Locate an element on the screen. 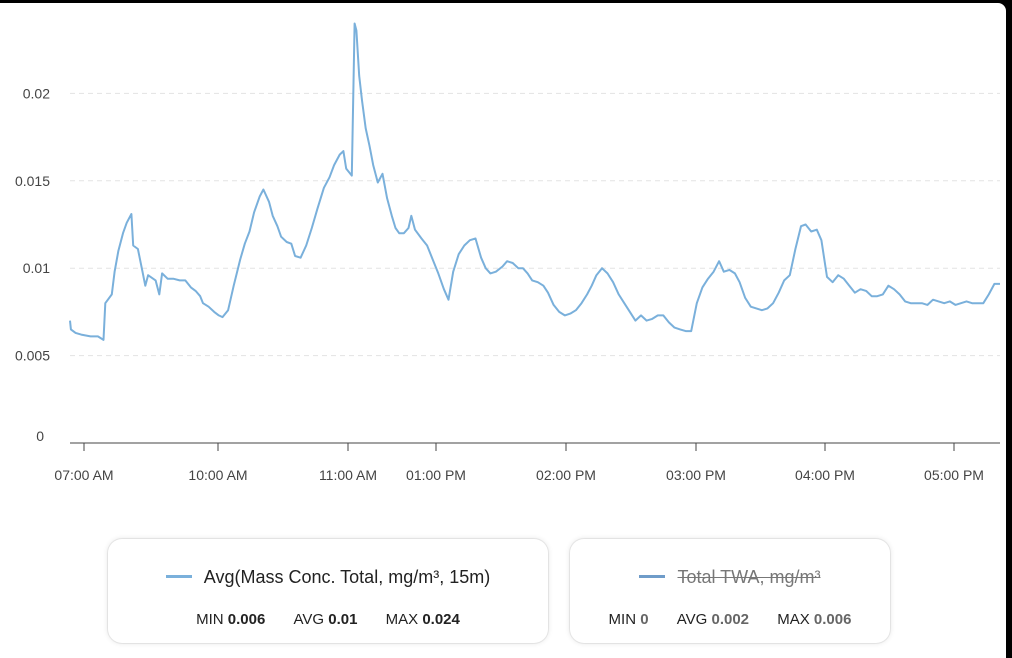 The height and width of the screenshot is (658, 1012). stat-avg: AVG 0.002 is located at coordinates (713, 619).